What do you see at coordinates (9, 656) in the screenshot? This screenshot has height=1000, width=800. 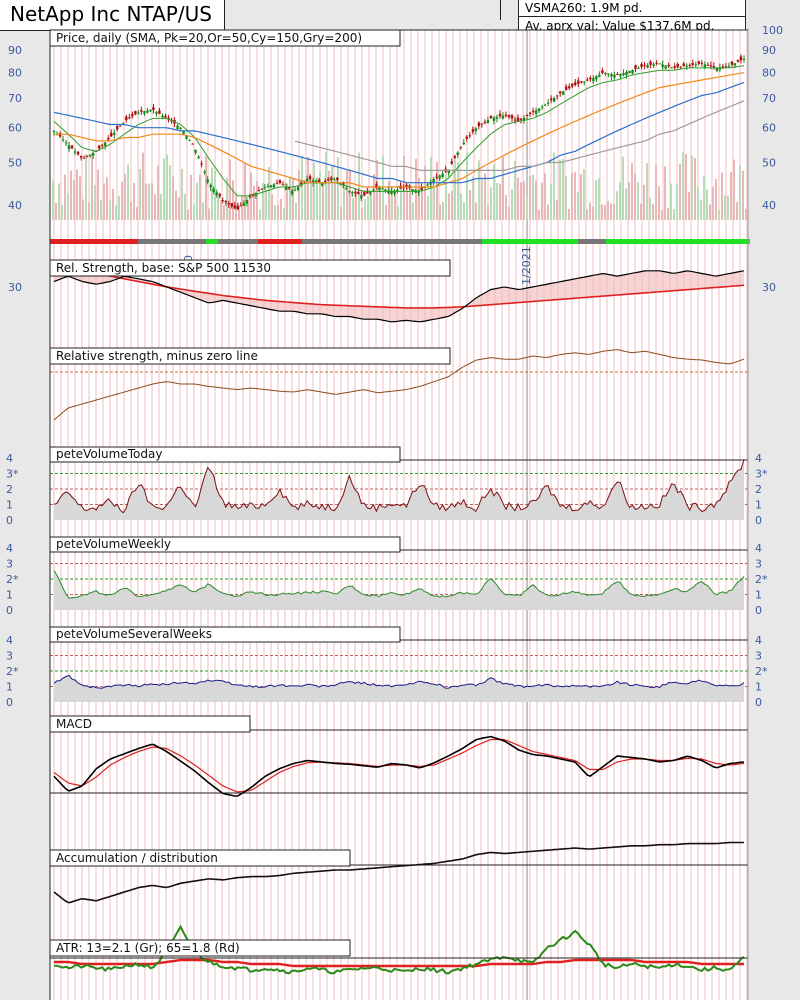 I see `vol-several-tick-left: 3` at bounding box center [9, 656].